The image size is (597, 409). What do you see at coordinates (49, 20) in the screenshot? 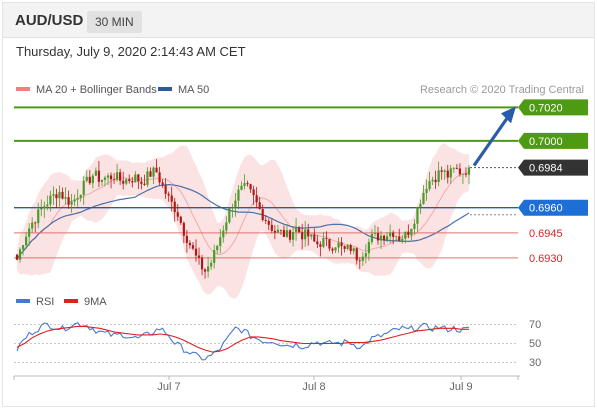
I see `symbol-title: AUD/USD` at bounding box center [49, 20].